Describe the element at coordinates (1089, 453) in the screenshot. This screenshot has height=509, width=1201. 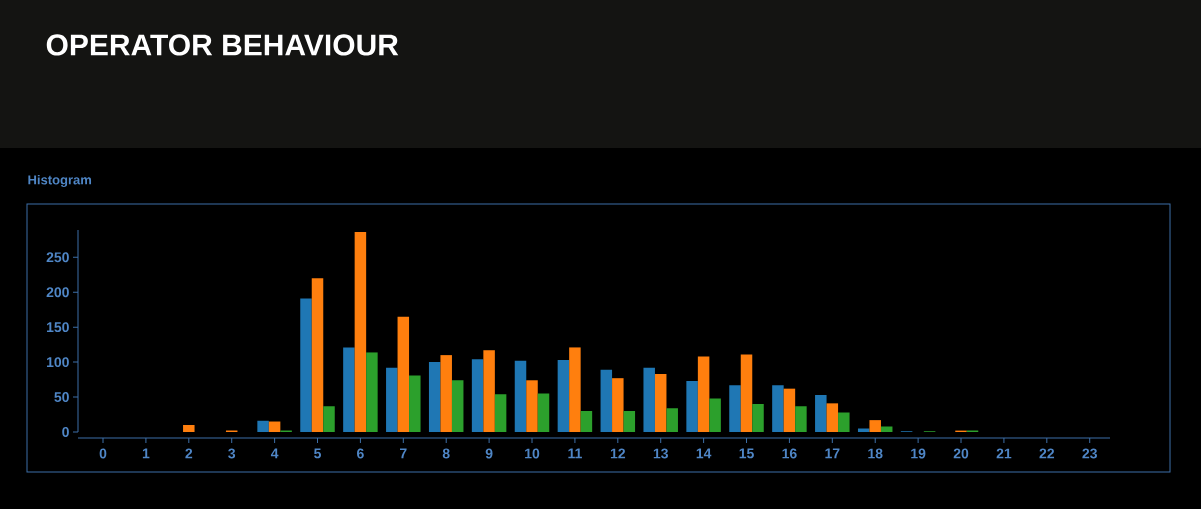
I see `x-tick-label: 23` at that location.